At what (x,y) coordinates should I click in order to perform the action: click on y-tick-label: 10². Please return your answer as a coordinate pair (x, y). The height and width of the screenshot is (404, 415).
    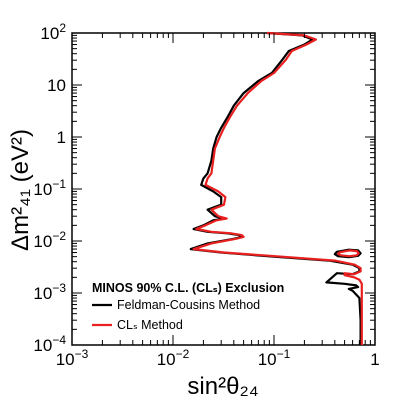
    Looking at the image, I should click on (53, 32).